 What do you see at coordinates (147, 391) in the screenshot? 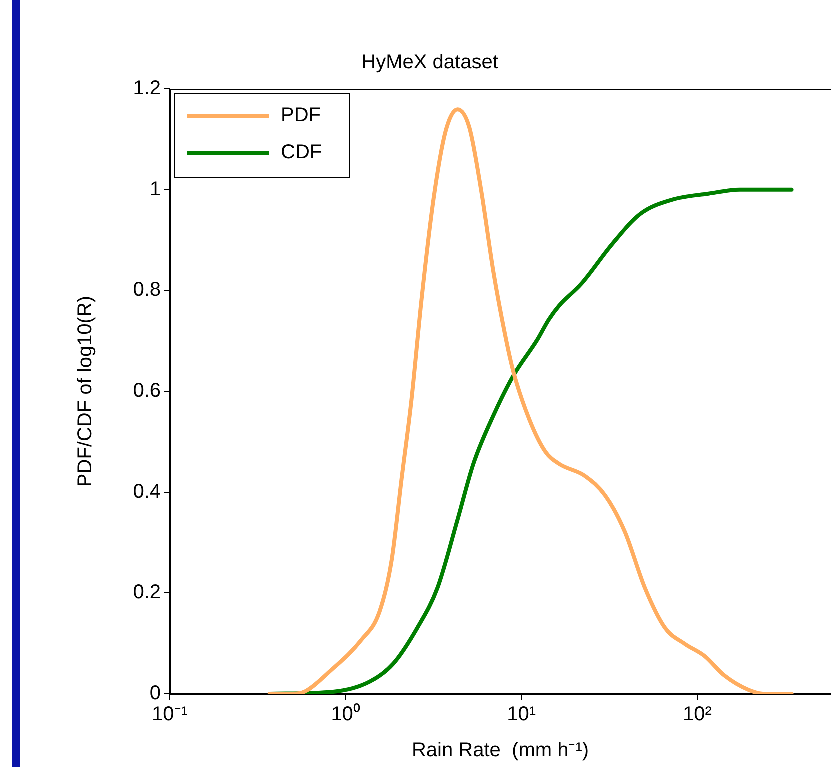
I see `y-tick-label: 0.6` at bounding box center [147, 391].